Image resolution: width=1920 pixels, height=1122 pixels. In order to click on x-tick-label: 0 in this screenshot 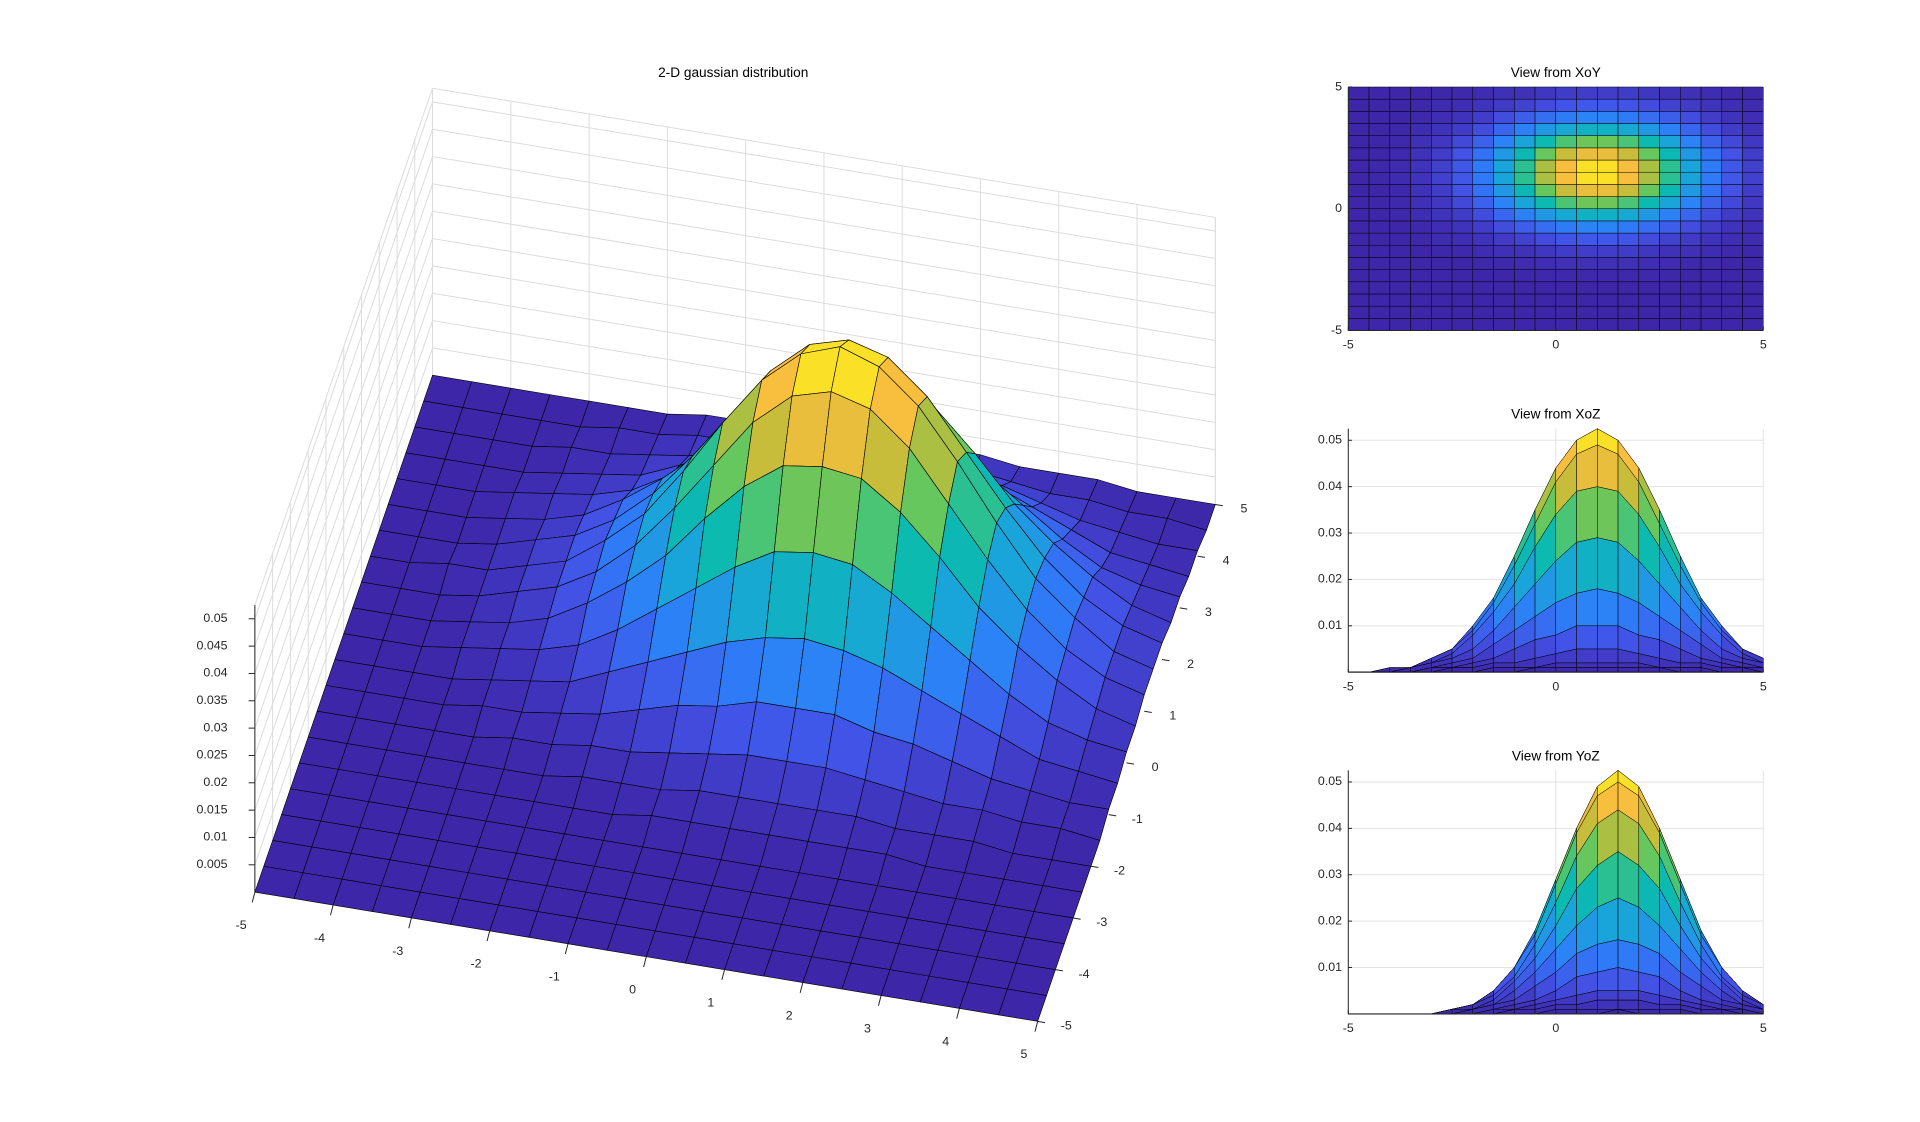, I will do `click(1555, 345)`.